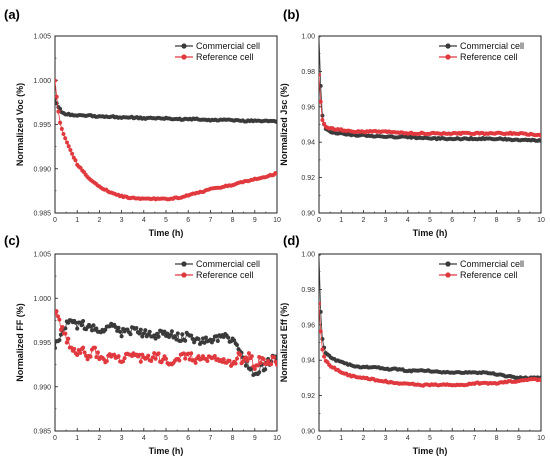  What do you see at coordinates (12, 240) in the screenshot?
I see `panel-label: (c)` at bounding box center [12, 240].